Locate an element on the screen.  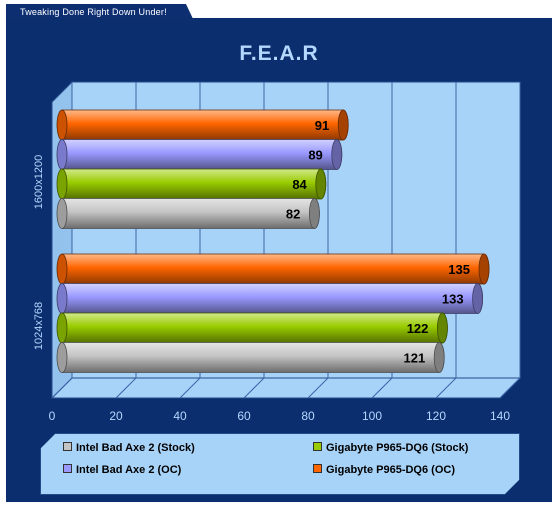
legend-item: Gigabyte P965-DQ6 (Stock) is located at coordinates (390, 448).